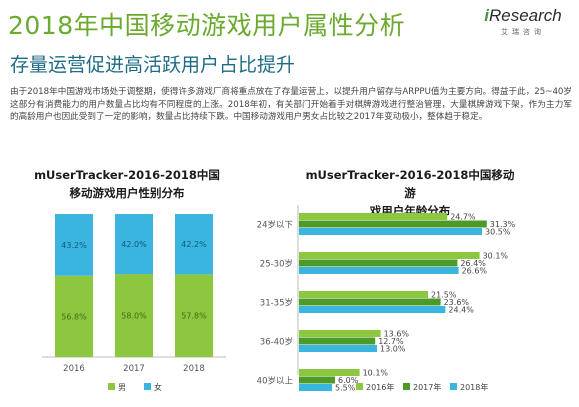  I want to click on age-data-label: 21.5%, so click(444, 295).